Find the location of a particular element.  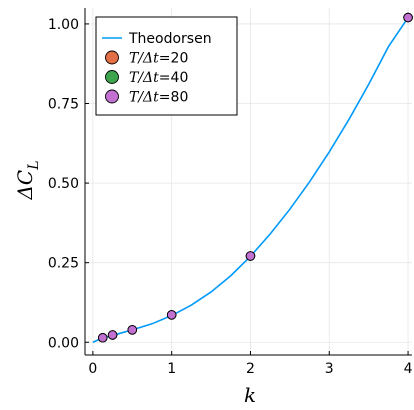

y-tick-label: 0.00 is located at coordinates (63, 343).